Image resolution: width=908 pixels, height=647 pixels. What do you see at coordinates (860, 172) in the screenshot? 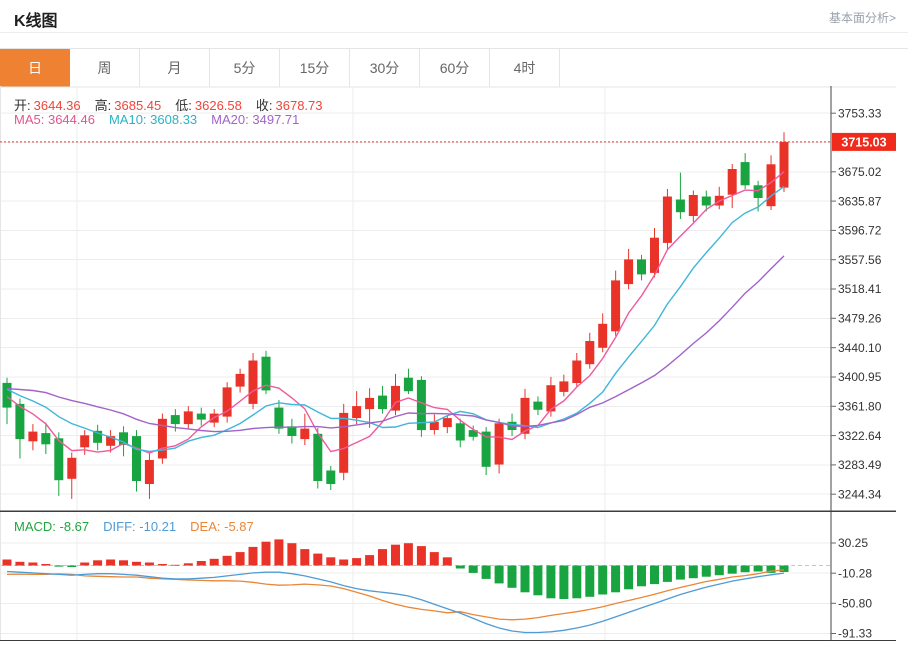
I see `price-axis-label: 3675.02` at bounding box center [860, 172].